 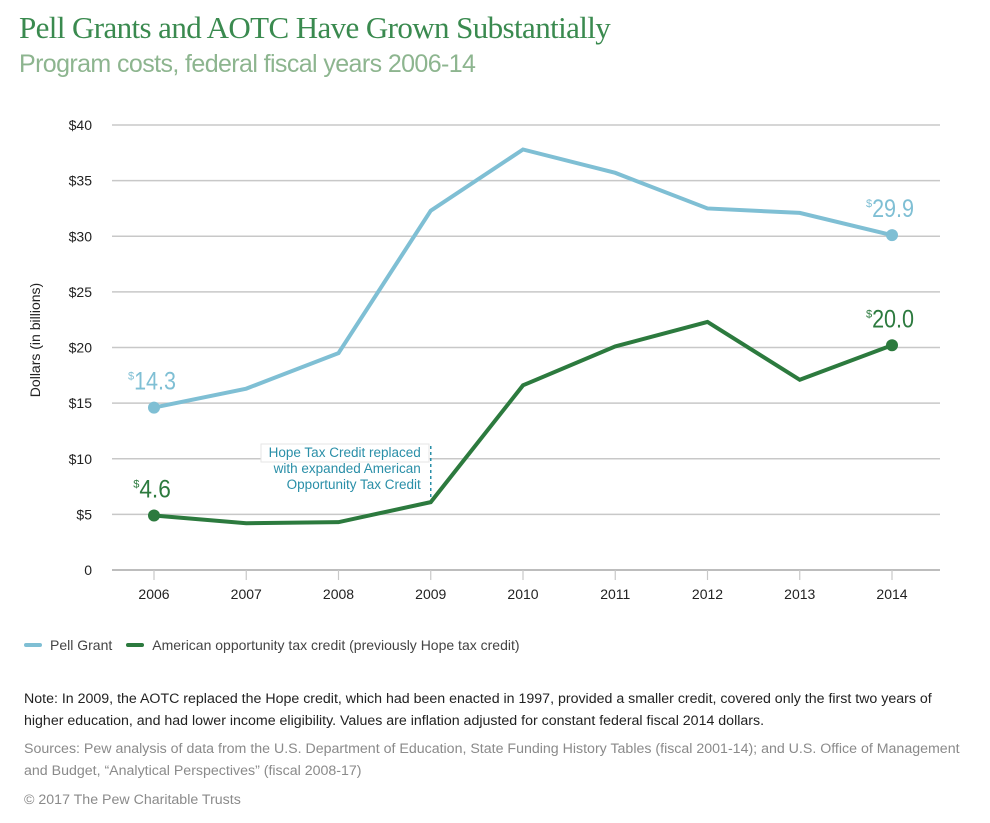 What do you see at coordinates (891, 594) in the screenshot?
I see `x-tick-label: 2014` at bounding box center [891, 594].